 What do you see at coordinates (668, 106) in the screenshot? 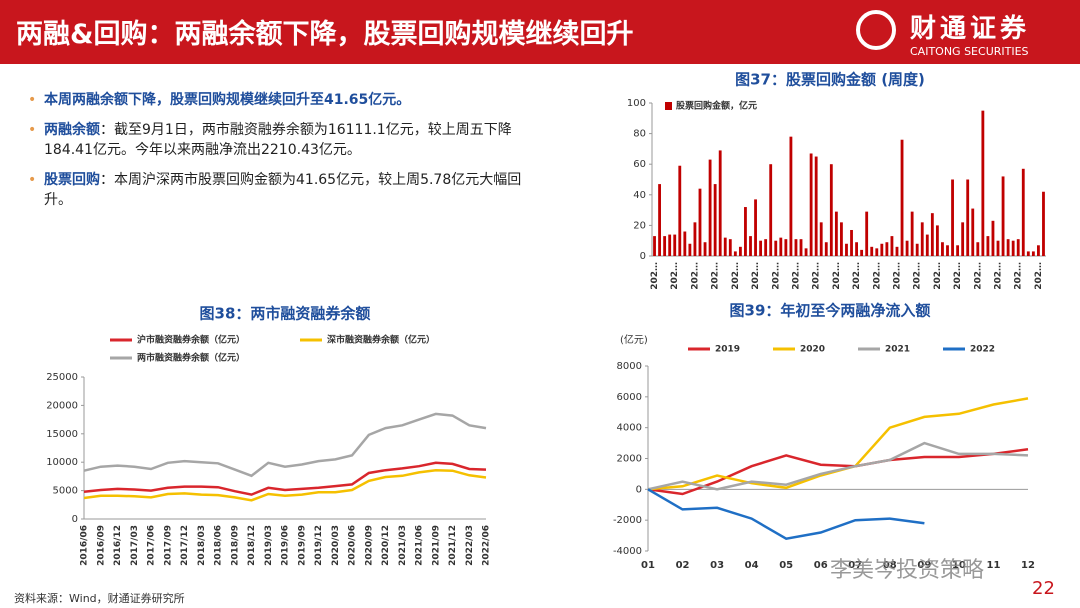
I see `legend-swatch` at bounding box center [668, 106].